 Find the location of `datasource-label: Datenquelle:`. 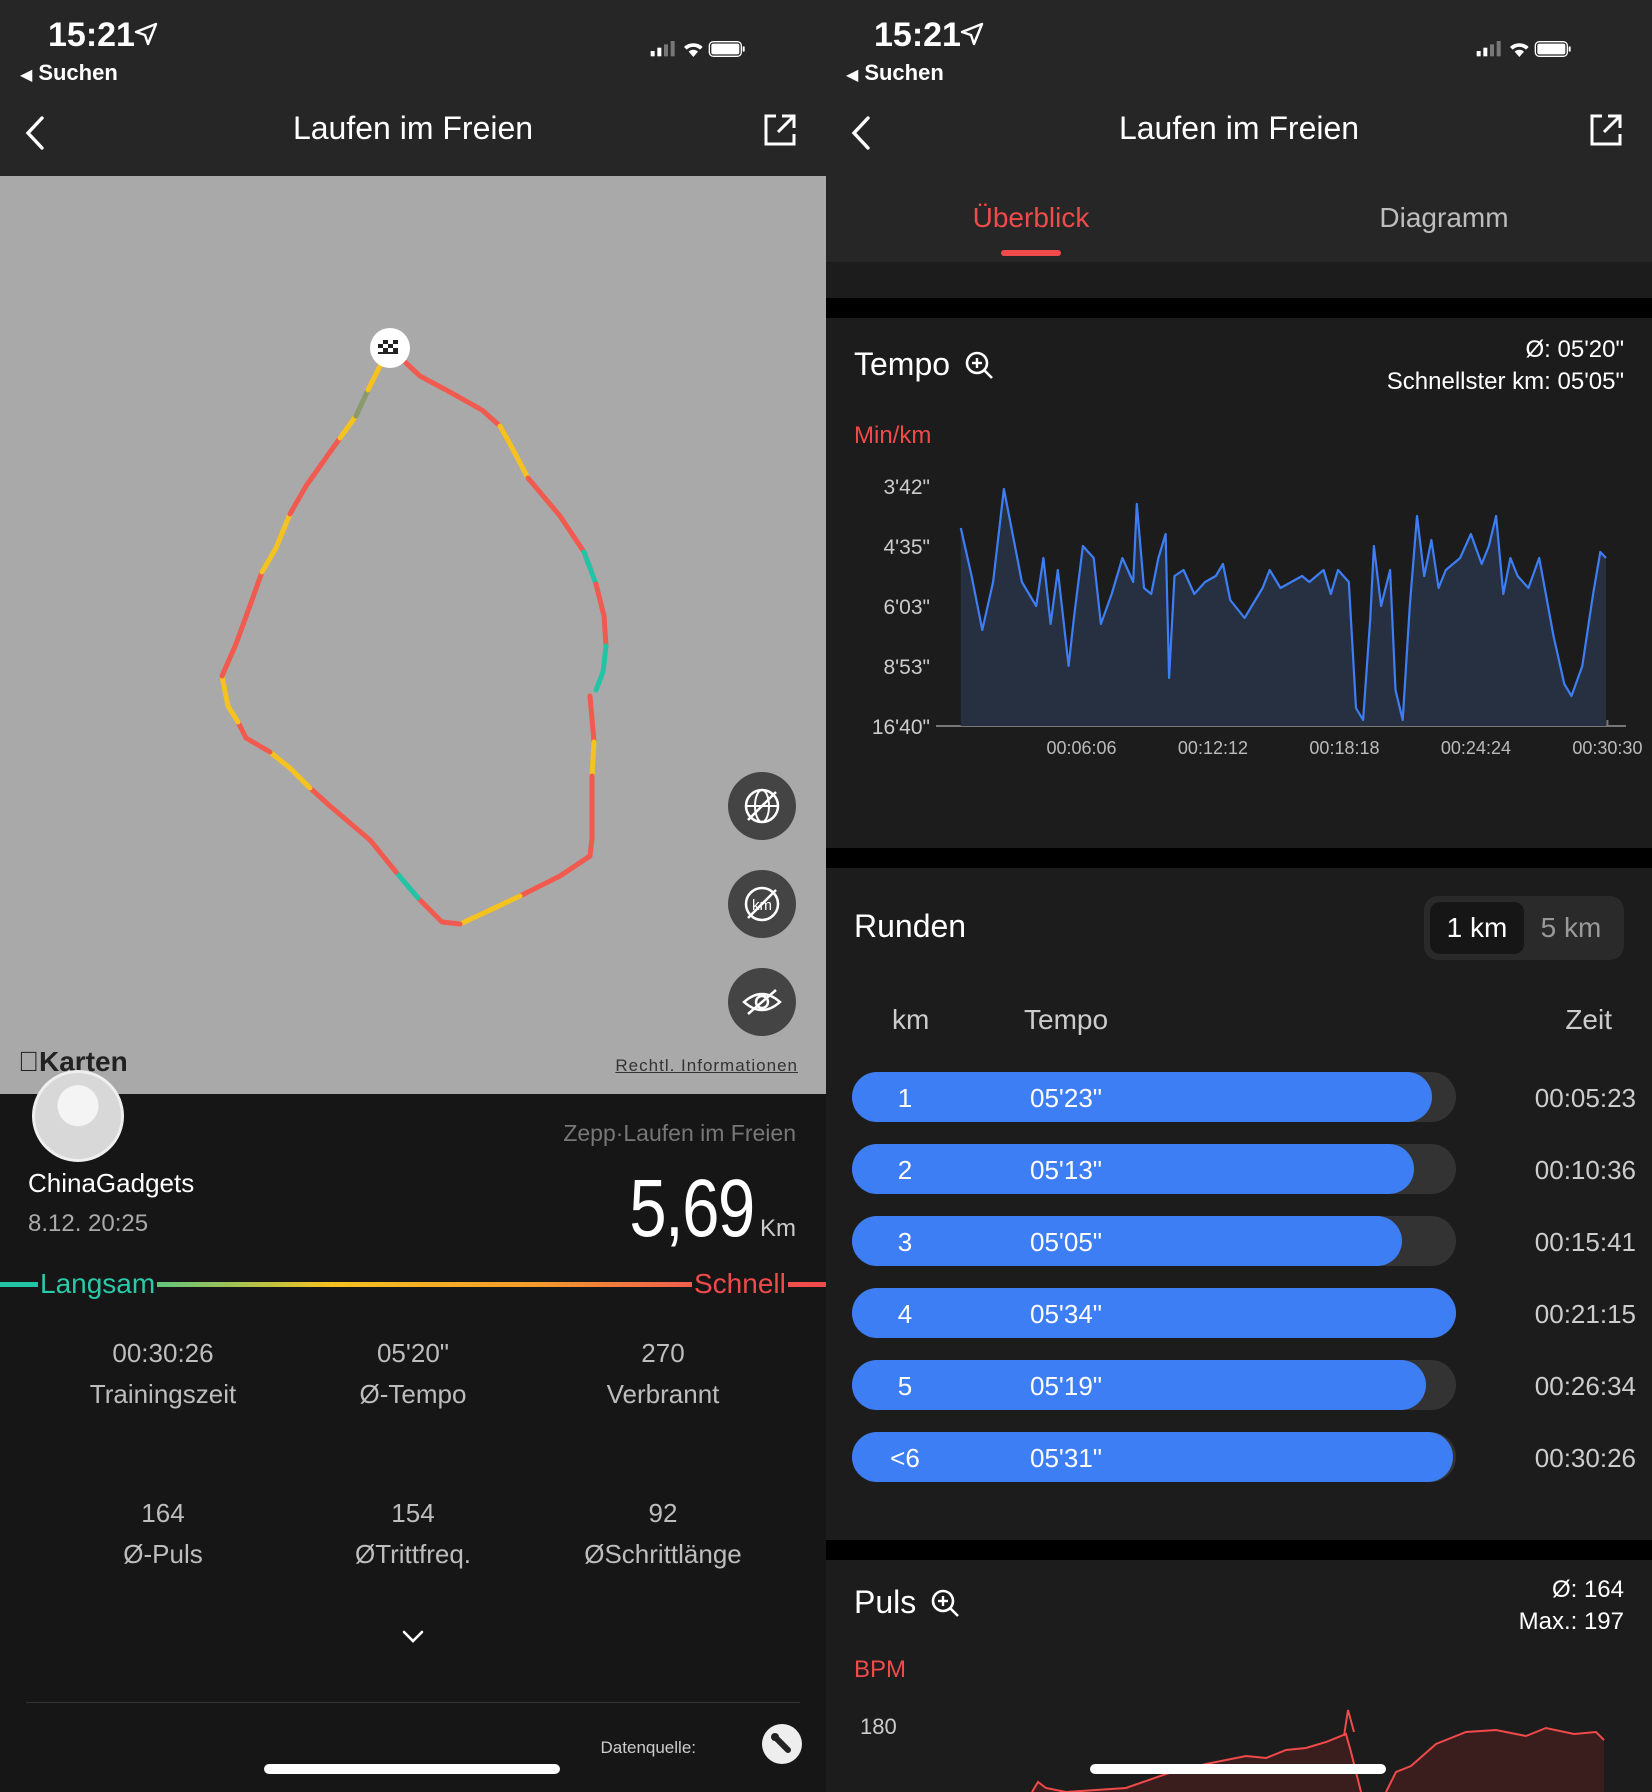

datasource-label: Datenquelle: is located at coordinates (648, 1747).